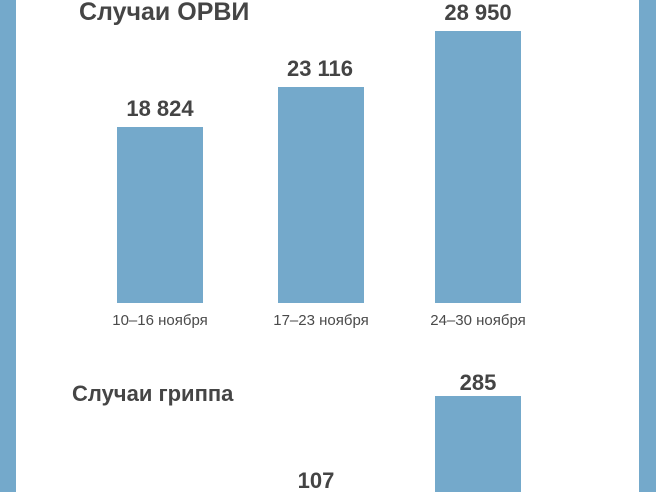 The image size is (656, 494). I want to click on arvi-category-2: 17–23 ноября, so click(321, 320).